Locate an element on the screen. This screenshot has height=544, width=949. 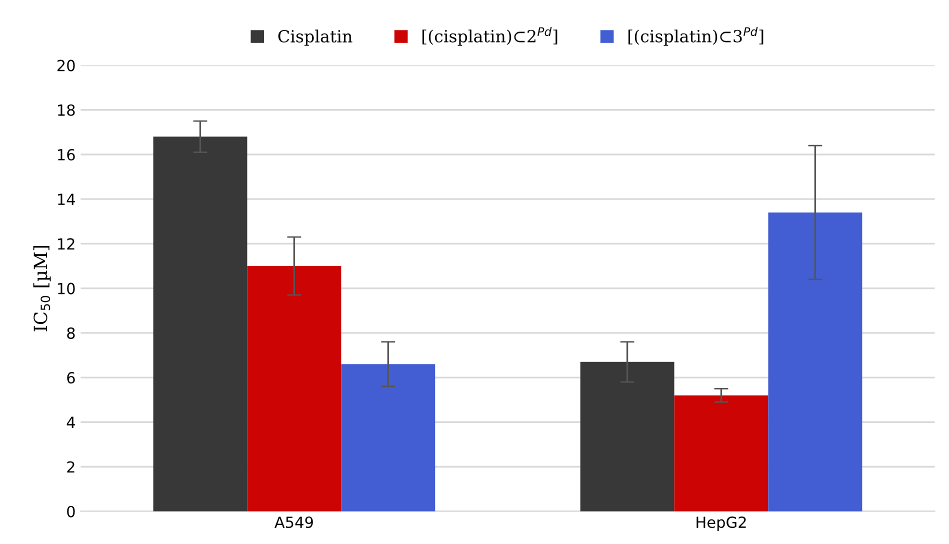
y-tick-label: 10 is located at coordinates (66, 288).